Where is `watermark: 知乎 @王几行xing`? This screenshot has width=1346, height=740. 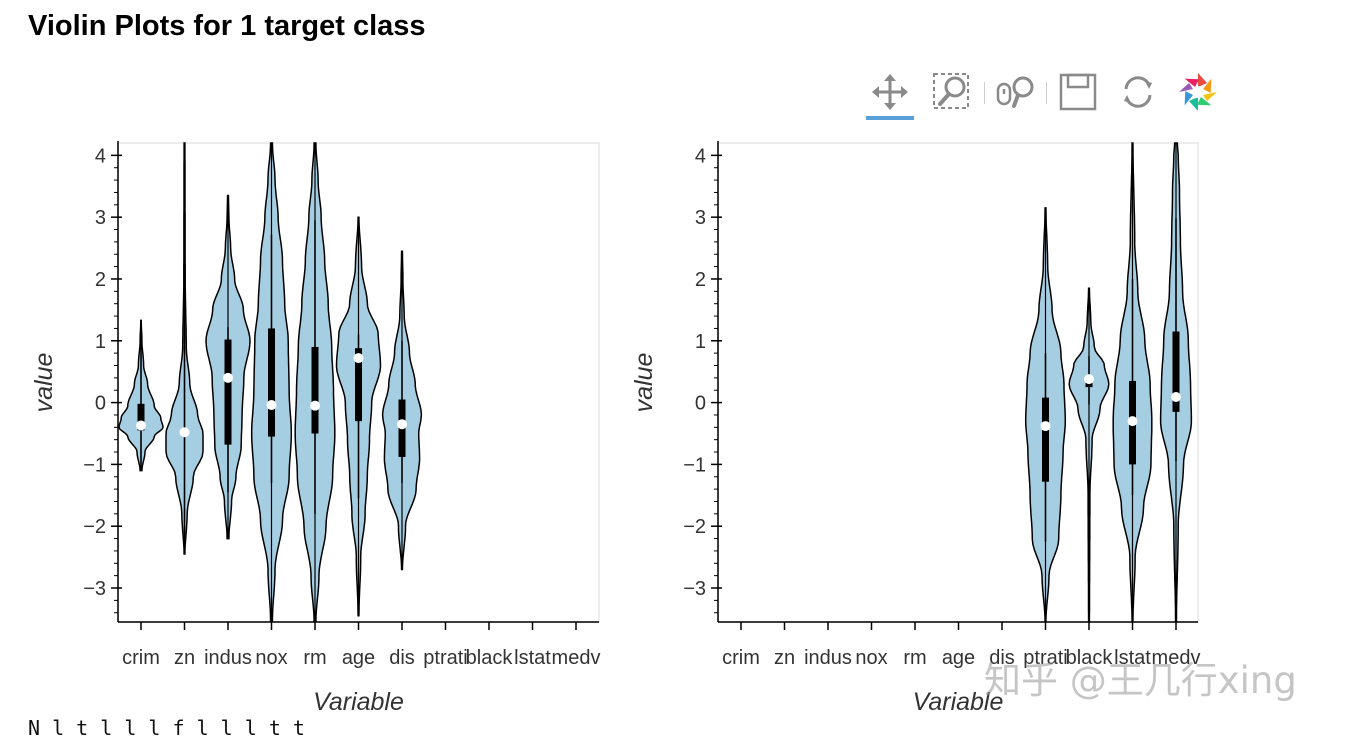 watermark: 知乎 @王几行xing is located at coordinates (1140, 680).